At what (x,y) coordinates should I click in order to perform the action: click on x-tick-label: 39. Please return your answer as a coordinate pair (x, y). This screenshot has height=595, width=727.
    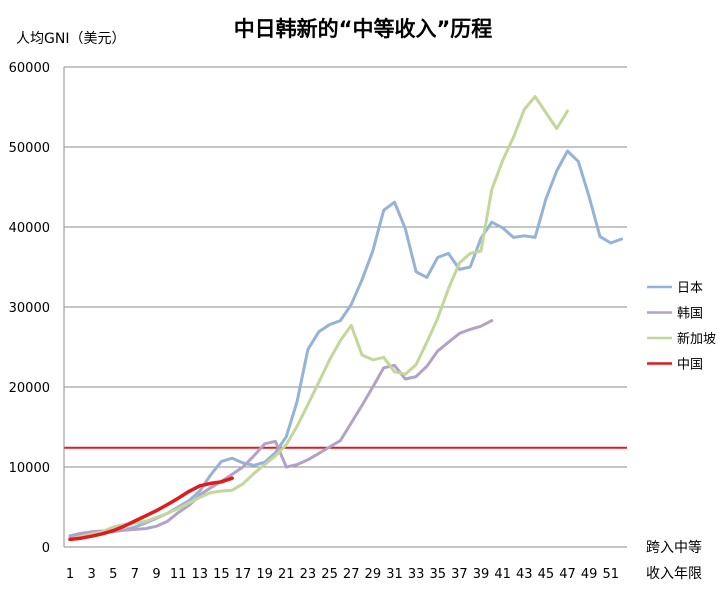
    Looking at the image, I should click on (481, 574).